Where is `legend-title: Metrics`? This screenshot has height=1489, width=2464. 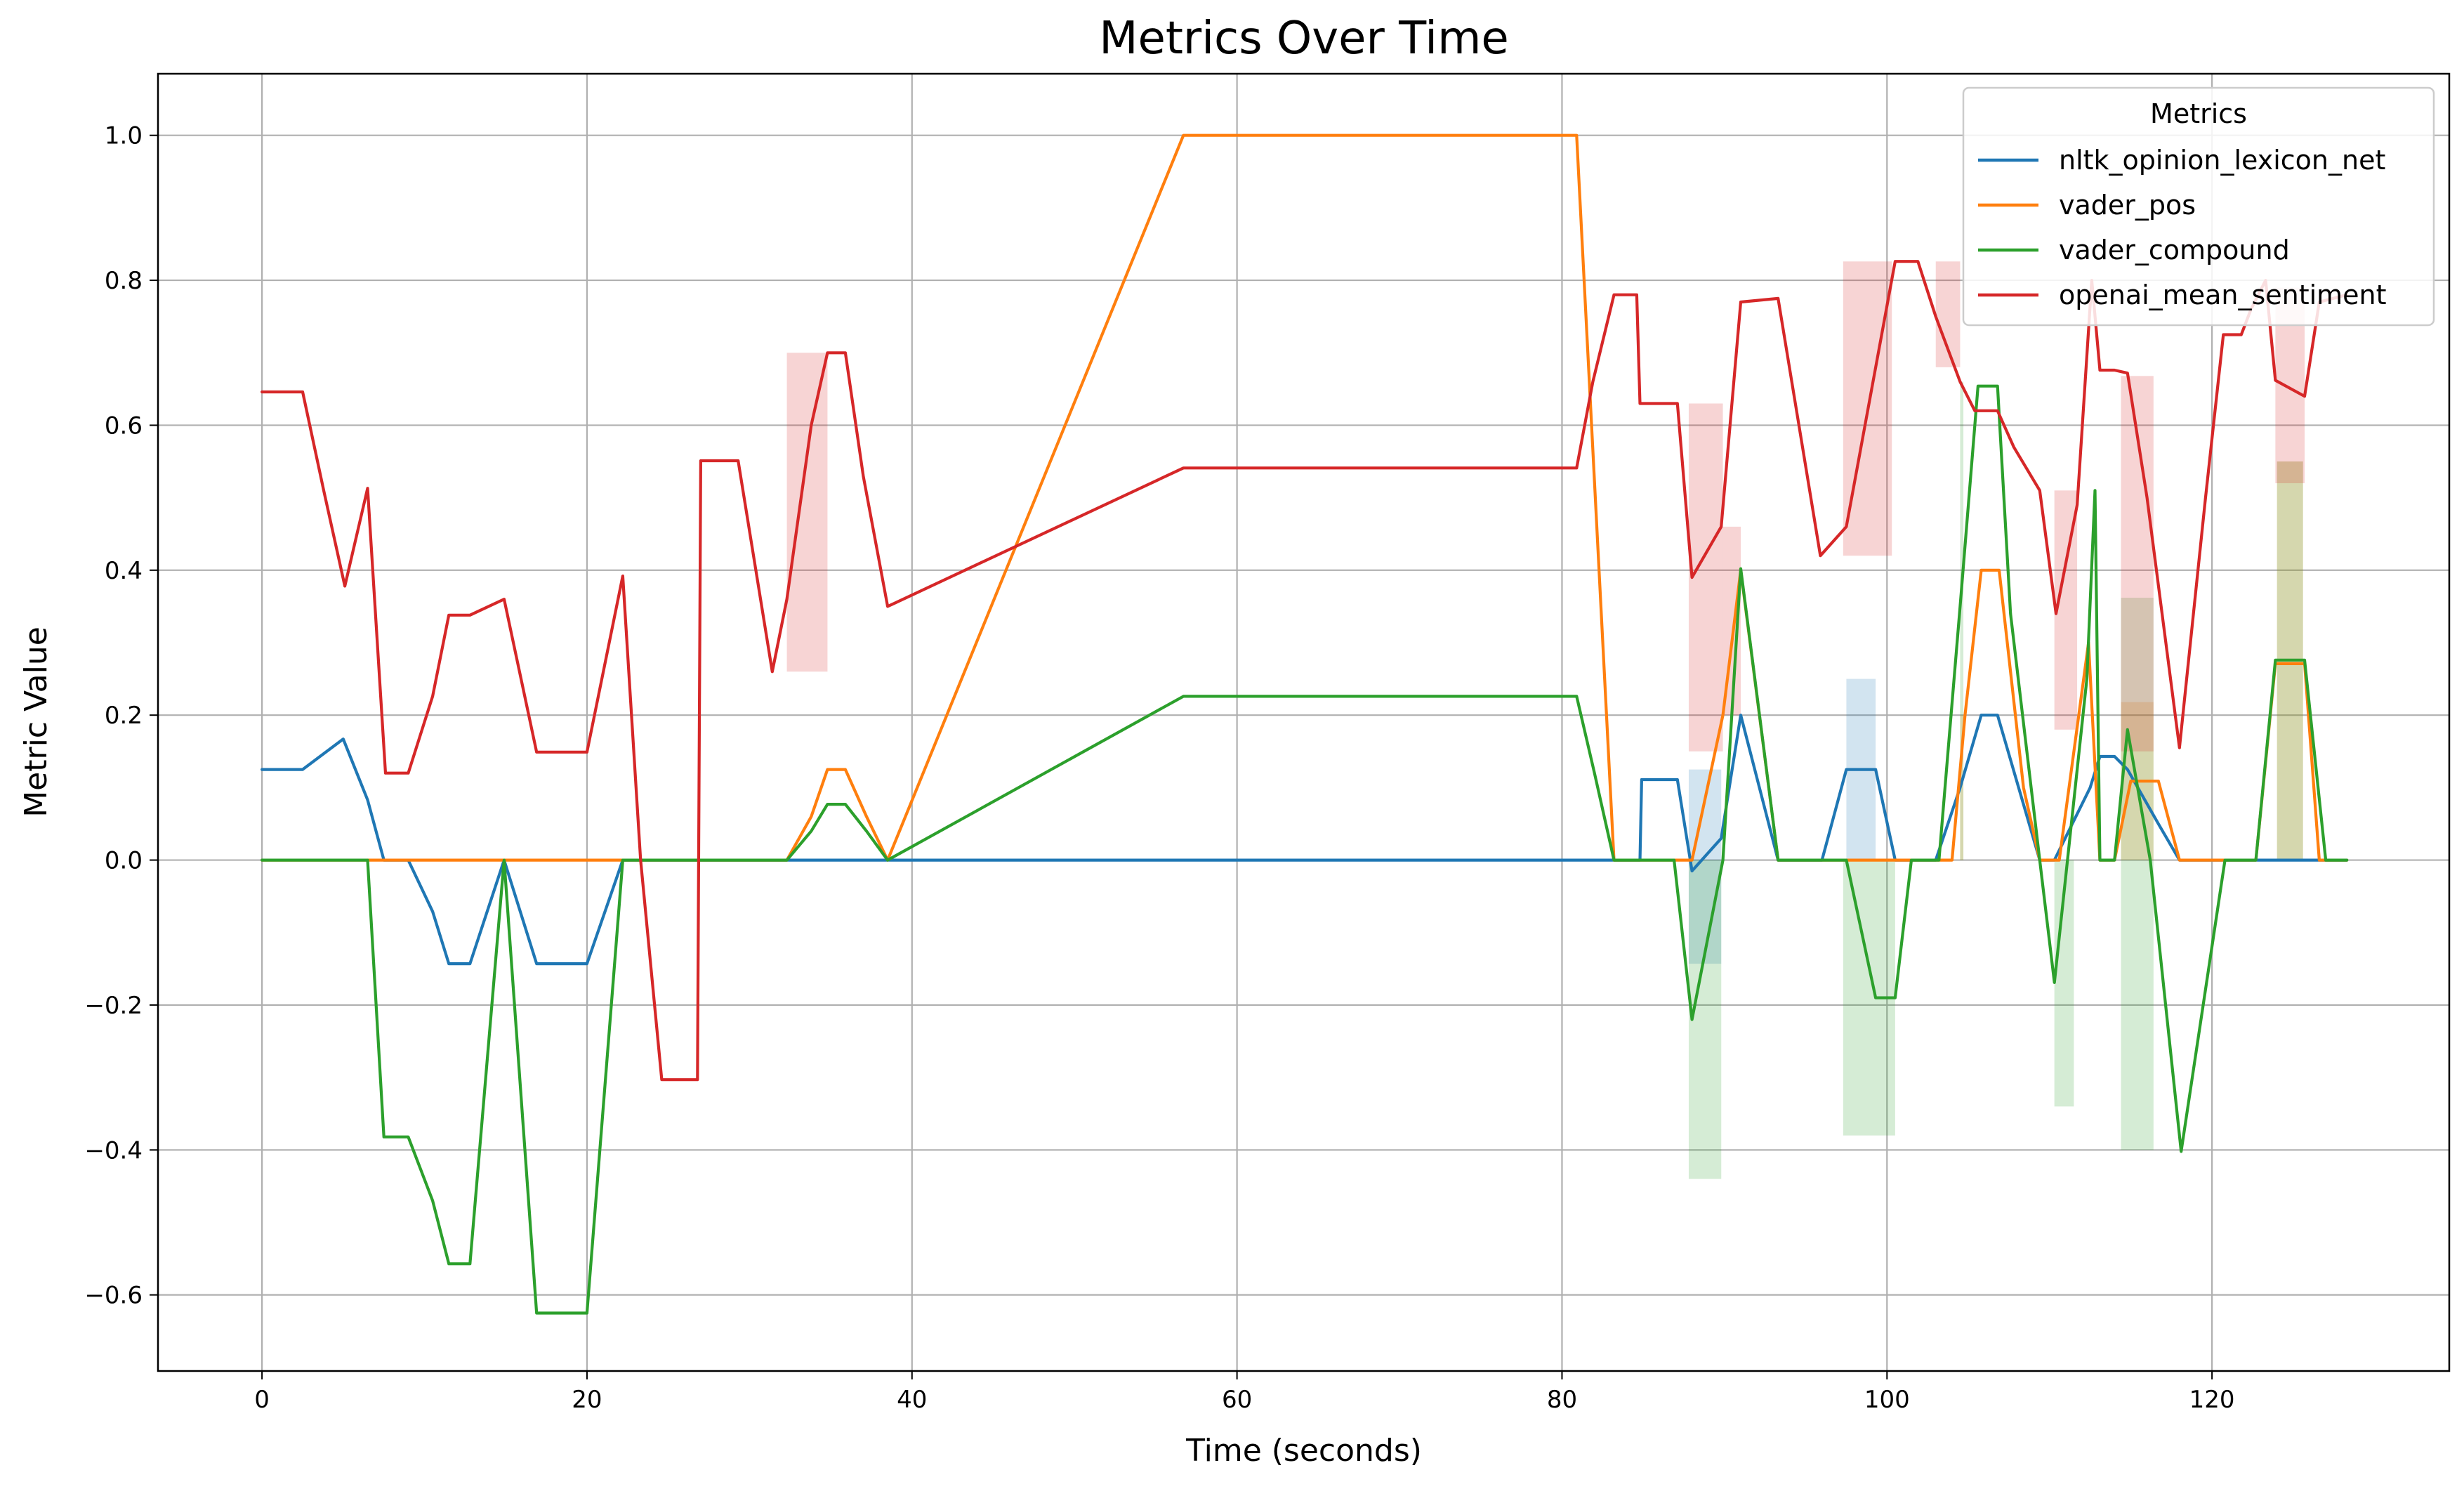 legend-title: Metrics is located at coordinates (2198, 113).